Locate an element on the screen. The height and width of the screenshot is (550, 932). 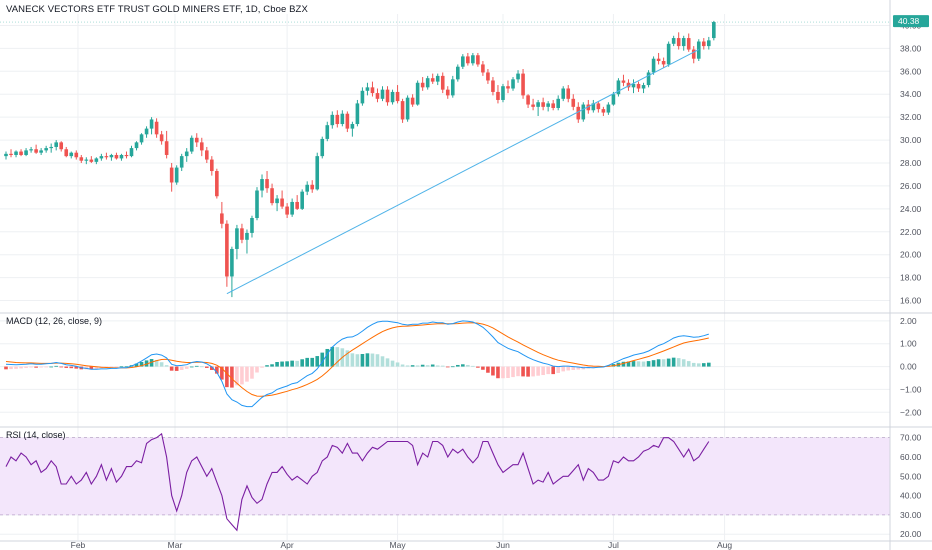
time-axis-label: Jul is located at coordinates (613, 545).